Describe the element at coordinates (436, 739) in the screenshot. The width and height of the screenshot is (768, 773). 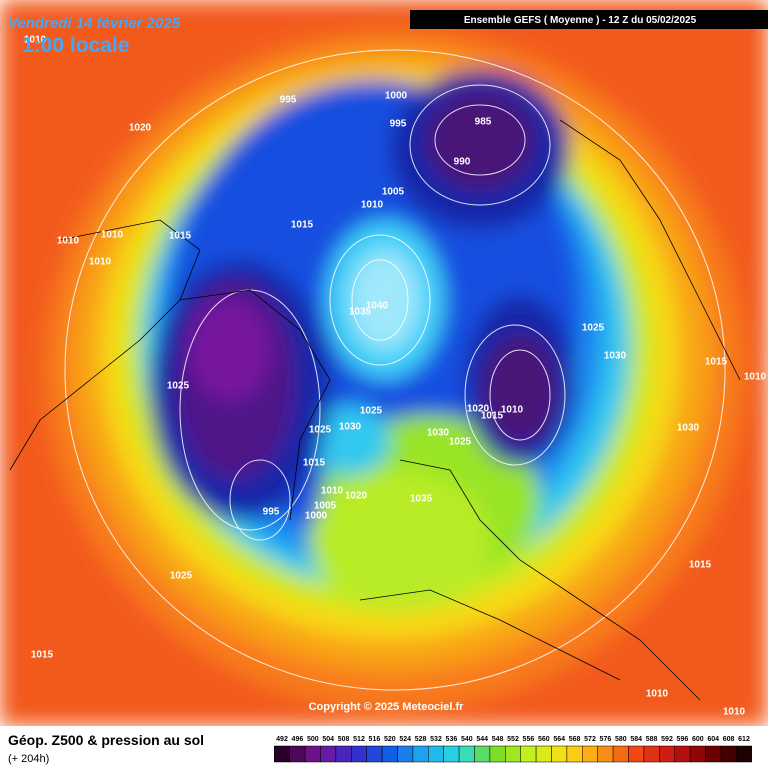
I see `scale-label: 532` at that location.